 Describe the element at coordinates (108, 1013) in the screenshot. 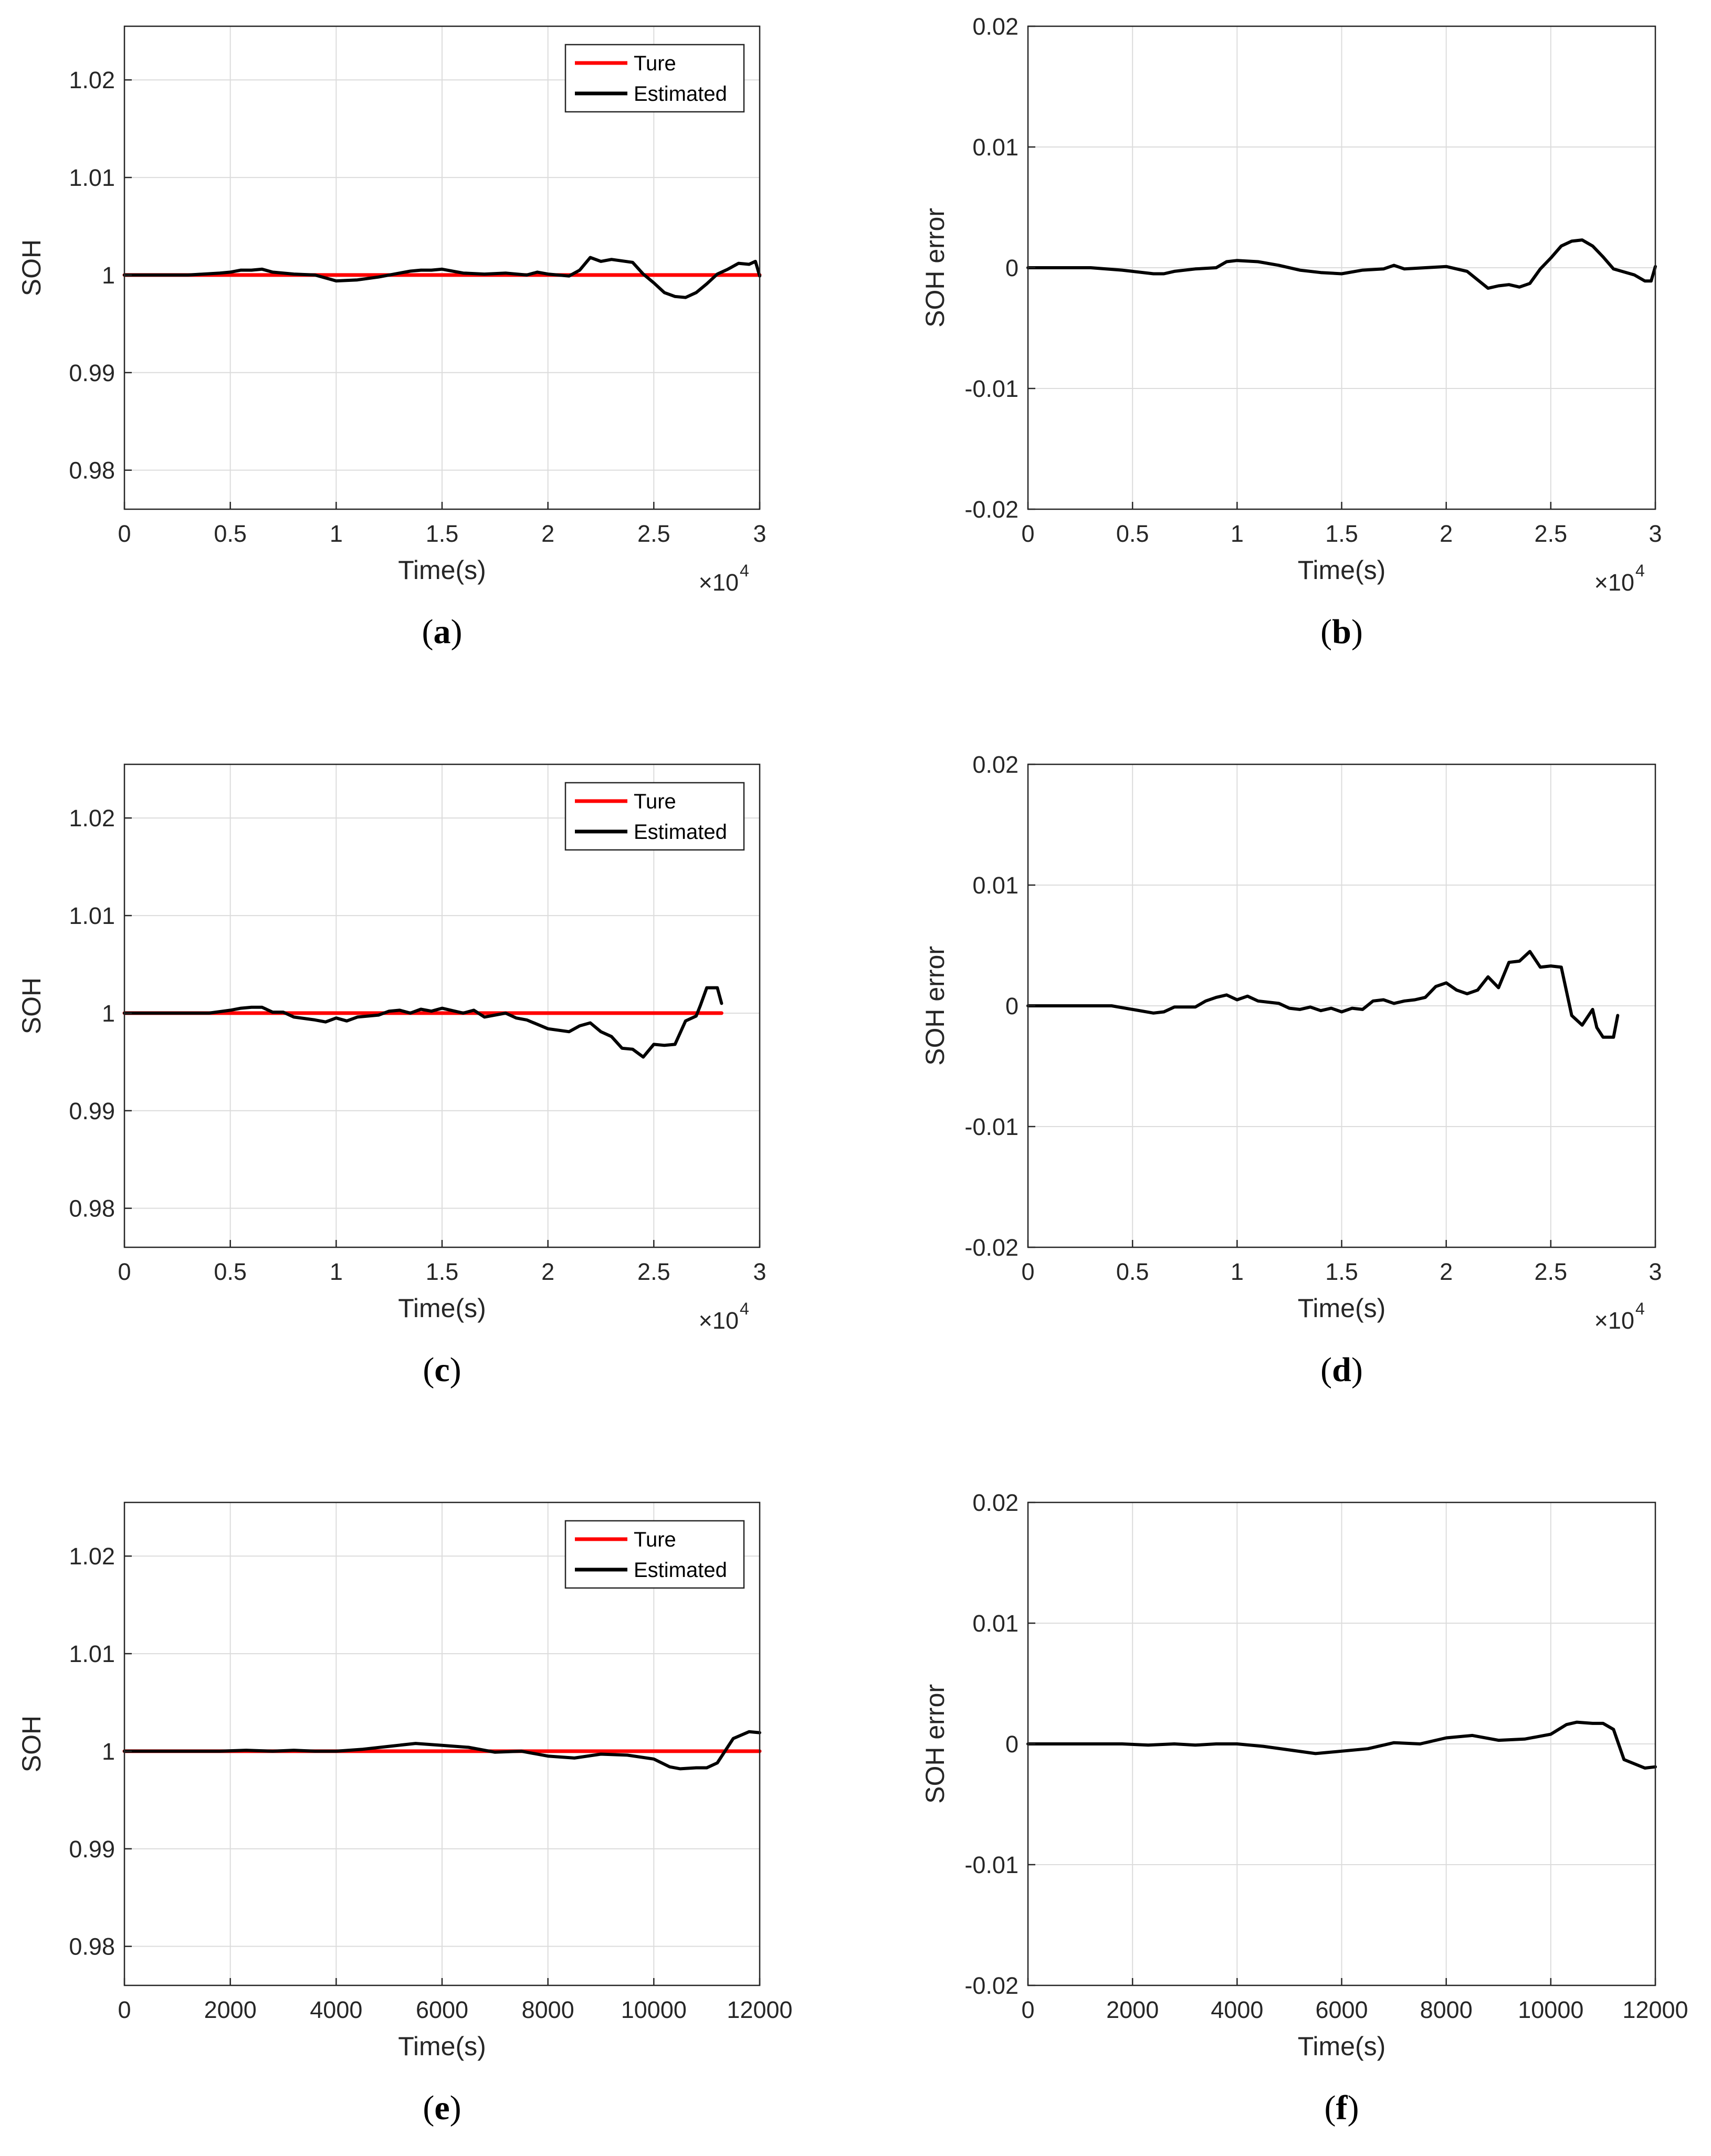

I see `y-tick-label: 1` at that location.